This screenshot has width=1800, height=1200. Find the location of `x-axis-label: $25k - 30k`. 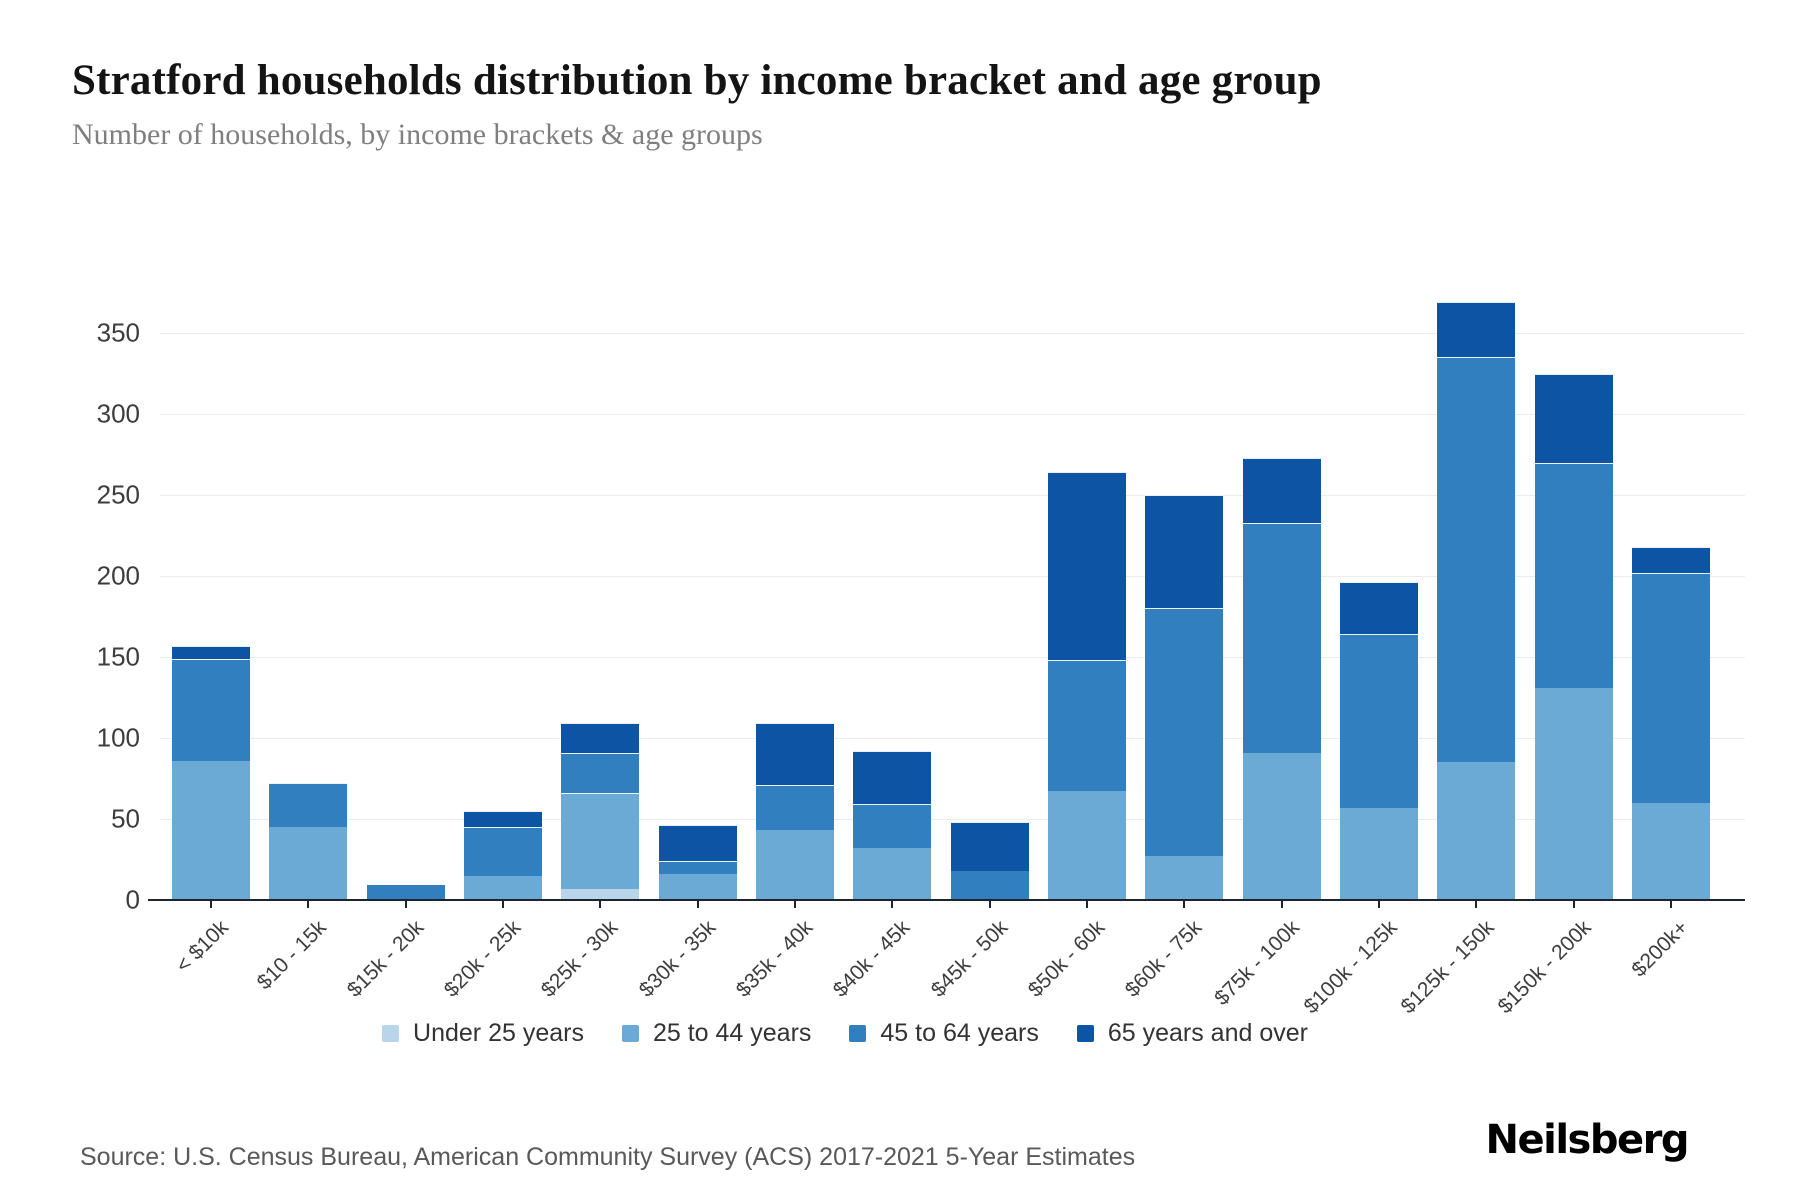

x-axis-label: $25k - 30k is located at coordinates (579, 959).